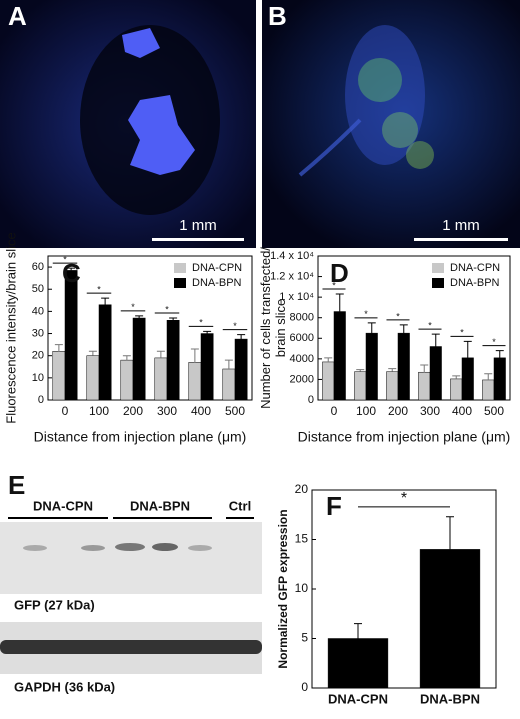  I want to click on y-tick-label: 15, so click(302, 539).